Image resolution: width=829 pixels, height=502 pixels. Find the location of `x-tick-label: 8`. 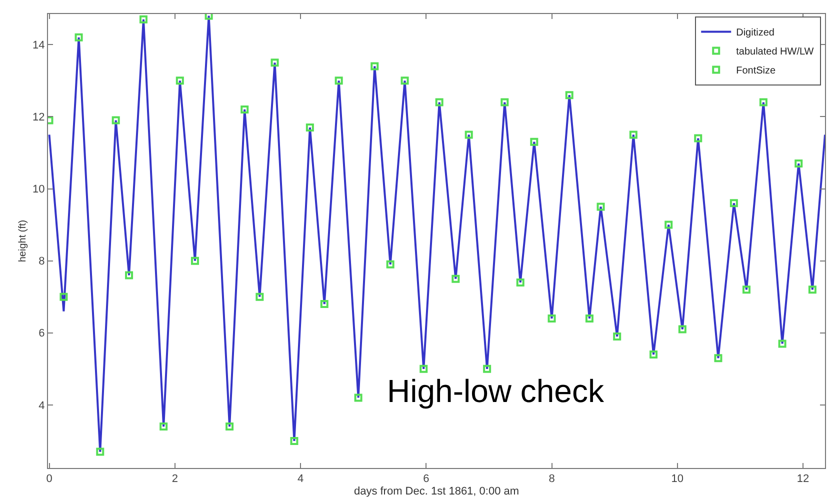

x-tick-label: 8 is located at coordinates (551, 479).